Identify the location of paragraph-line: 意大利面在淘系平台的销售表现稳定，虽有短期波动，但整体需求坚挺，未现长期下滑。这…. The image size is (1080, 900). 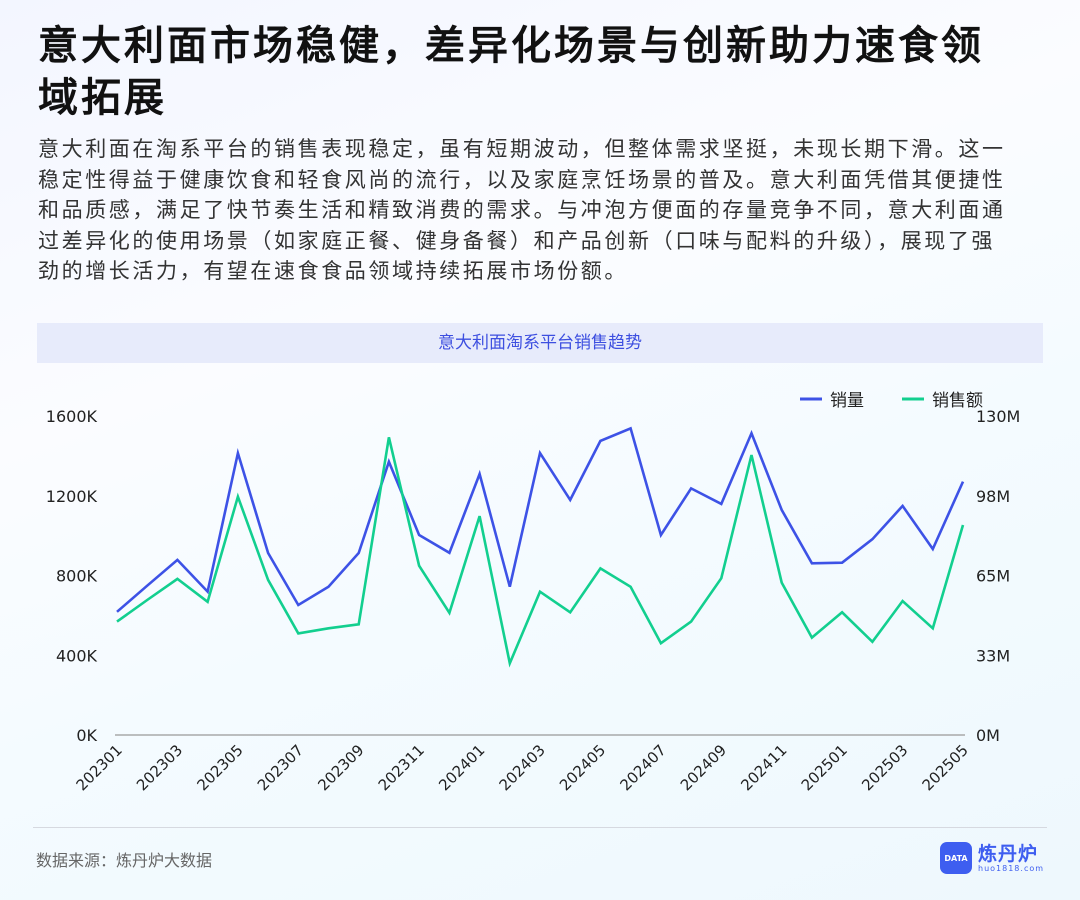
(522, 149).